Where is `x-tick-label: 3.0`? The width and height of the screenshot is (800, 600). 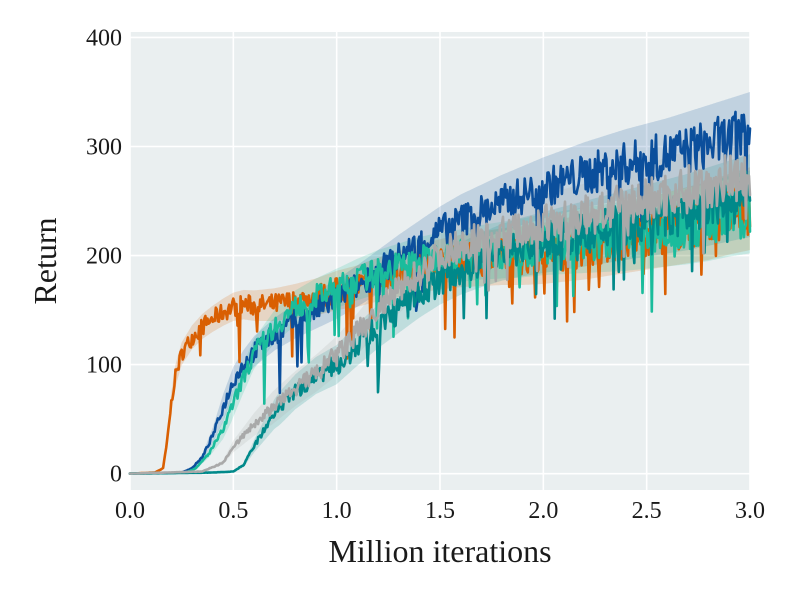 x-tick-label: 3.0 is located at coordinates (750, 511).